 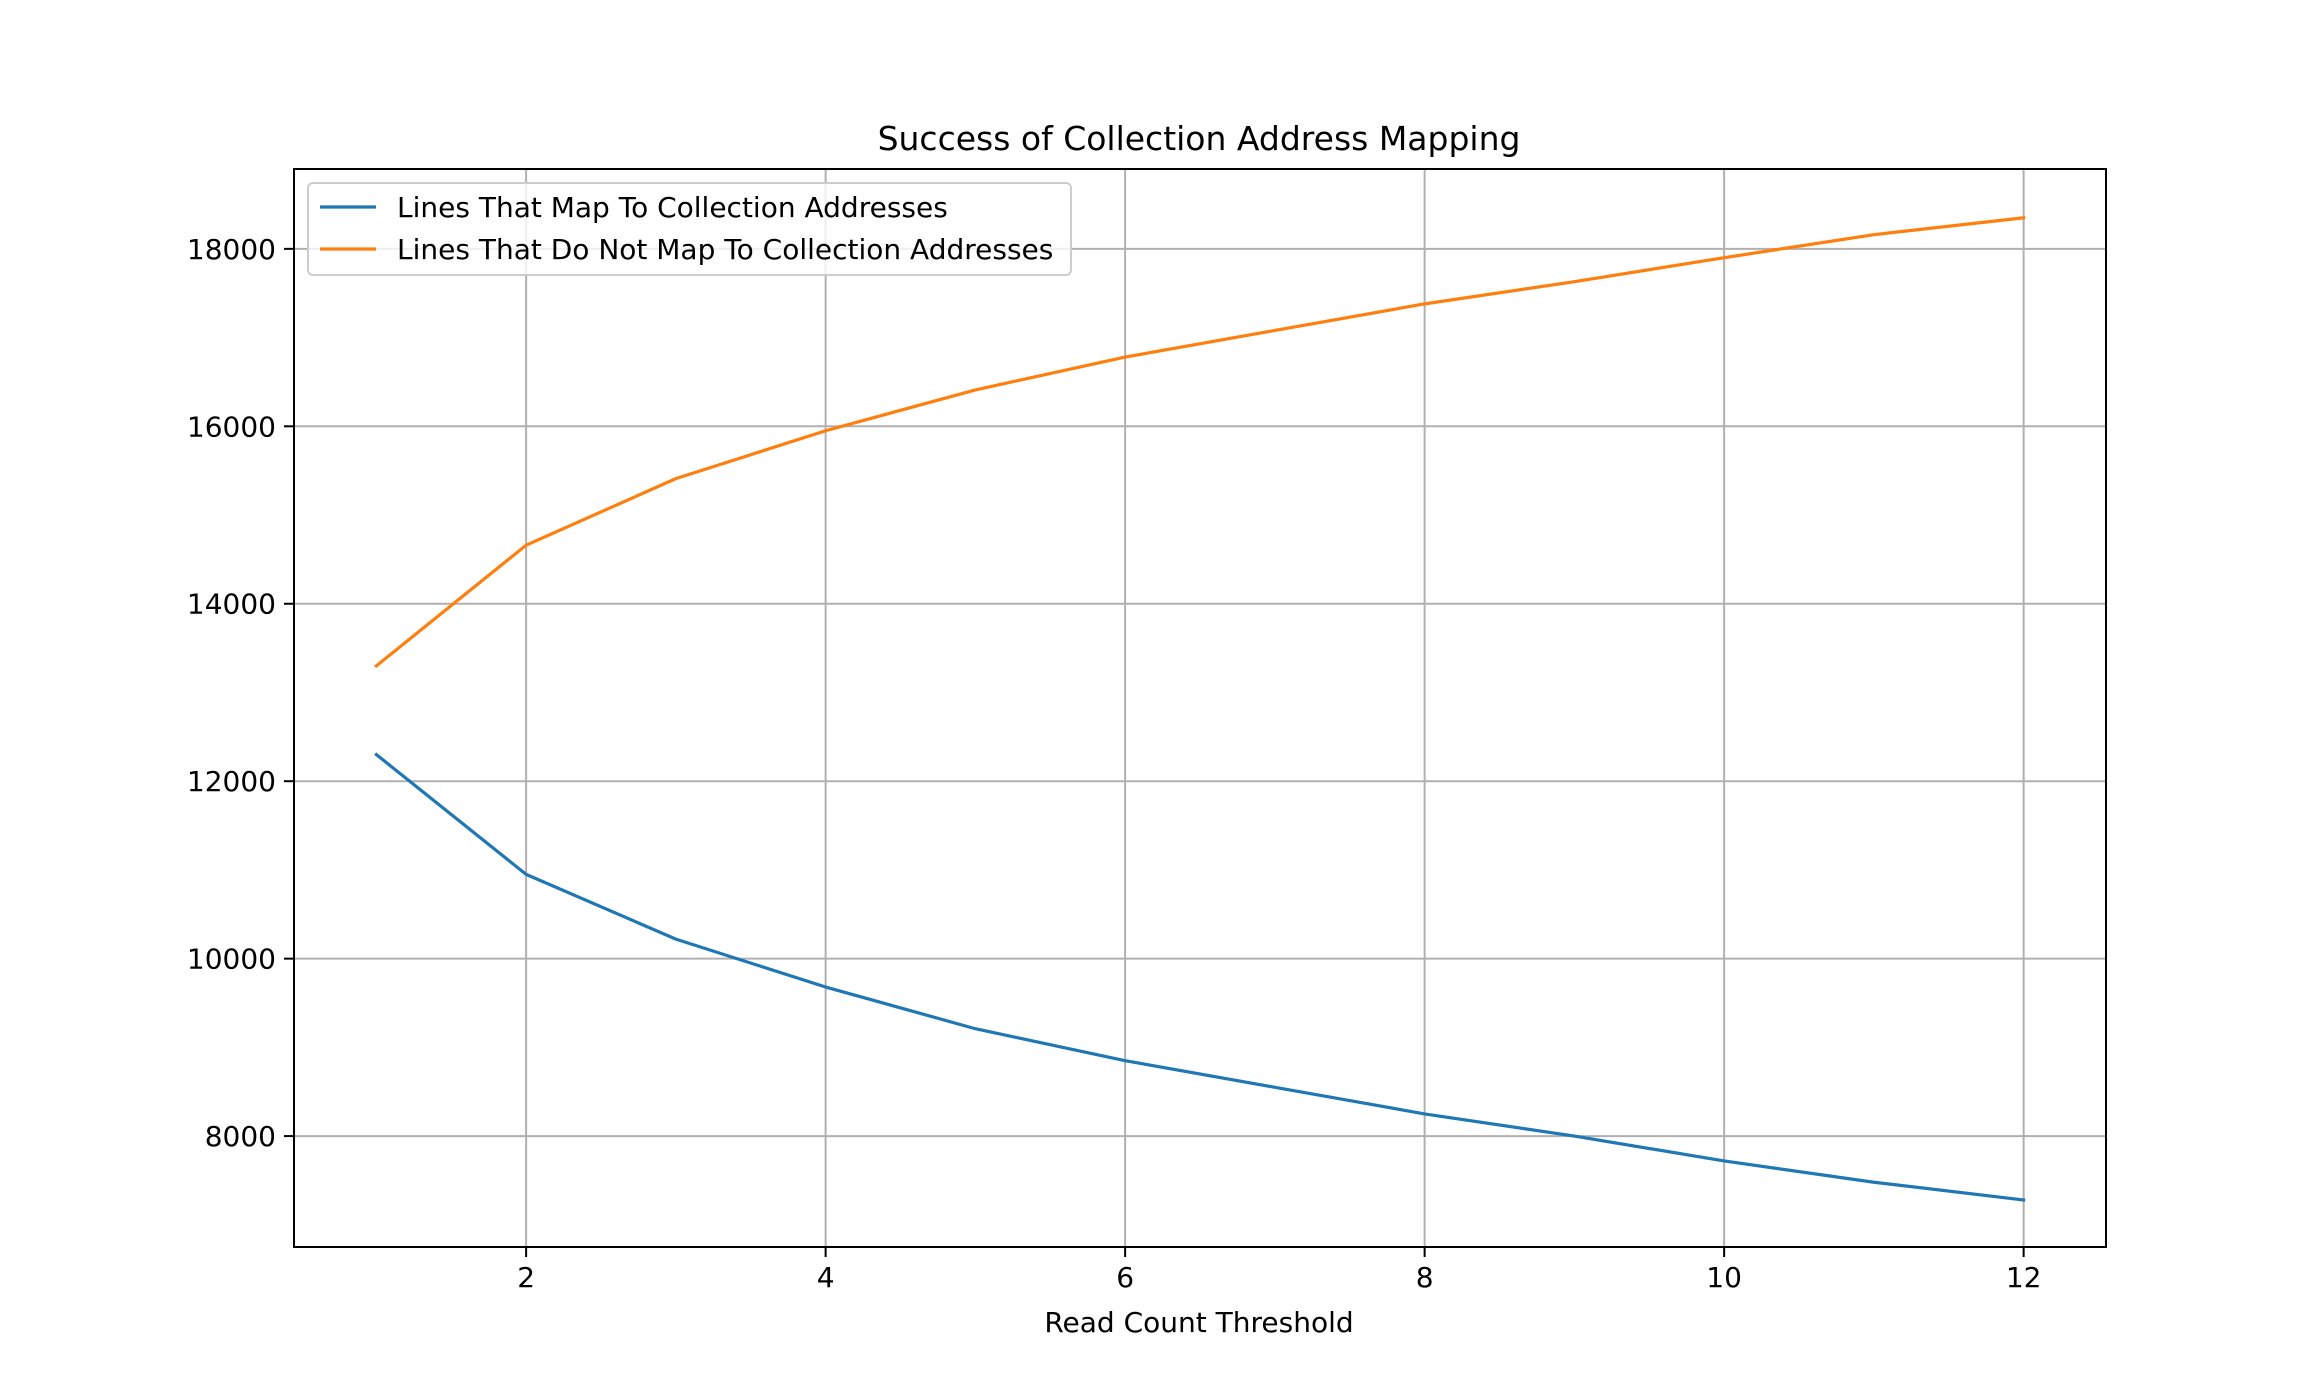 What do you see at coordinates (1724, 1277) in the screenshot?
I see `x-tick-label: 10` at bounding box center [1724, 1277].